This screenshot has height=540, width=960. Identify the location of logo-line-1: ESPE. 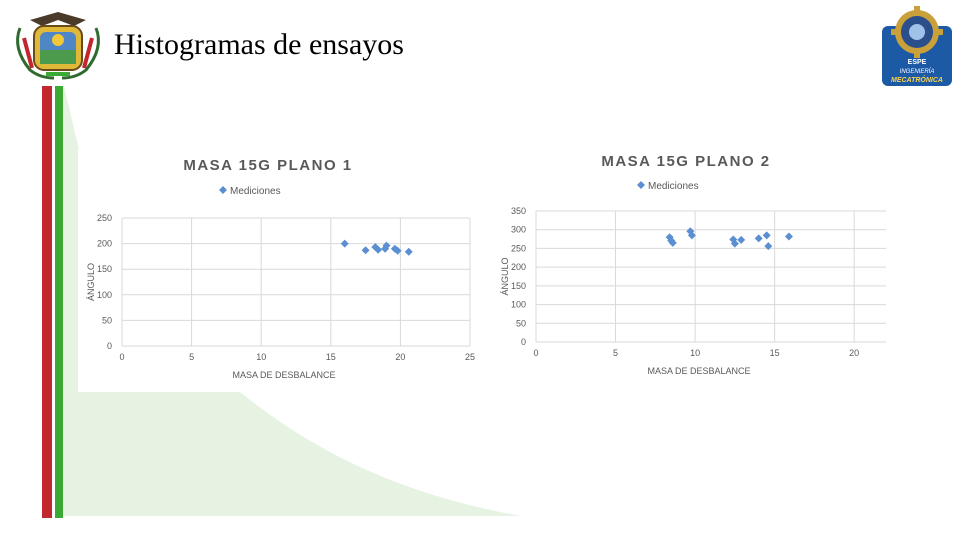
(917, 62).